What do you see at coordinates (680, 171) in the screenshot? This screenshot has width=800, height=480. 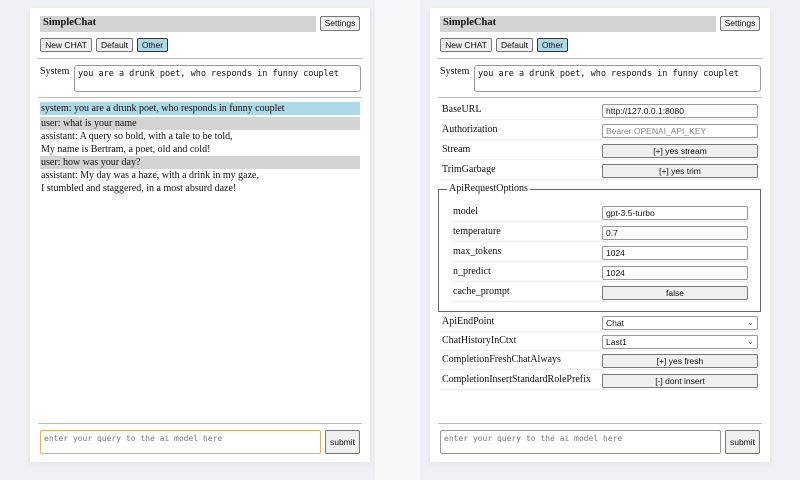 I see `trim-toggle: [+] yes trim` at bounding box center [680, 171].